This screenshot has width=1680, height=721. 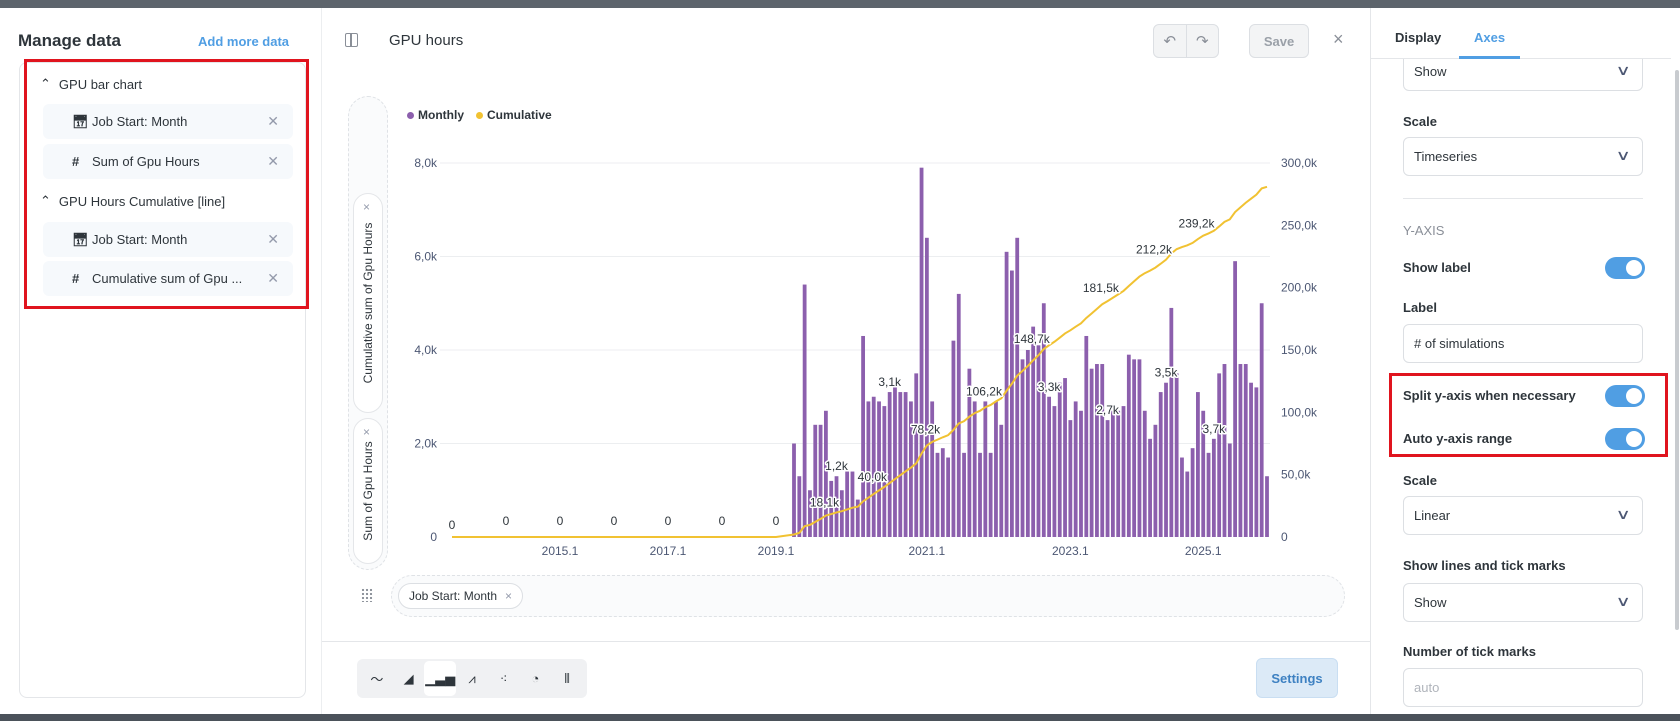 I want to click on redo-icon: ↷, so click(x=1202, y=41).